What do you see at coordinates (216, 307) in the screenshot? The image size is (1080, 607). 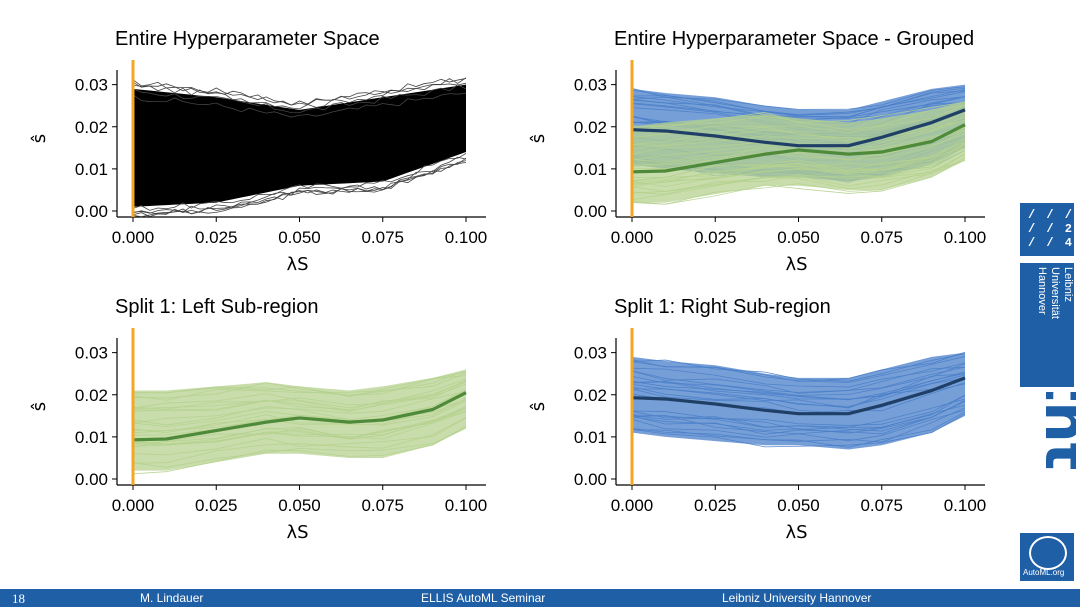 I see `chart-title: Split 1: Left Sub-region` at bounding box center [216, 307].